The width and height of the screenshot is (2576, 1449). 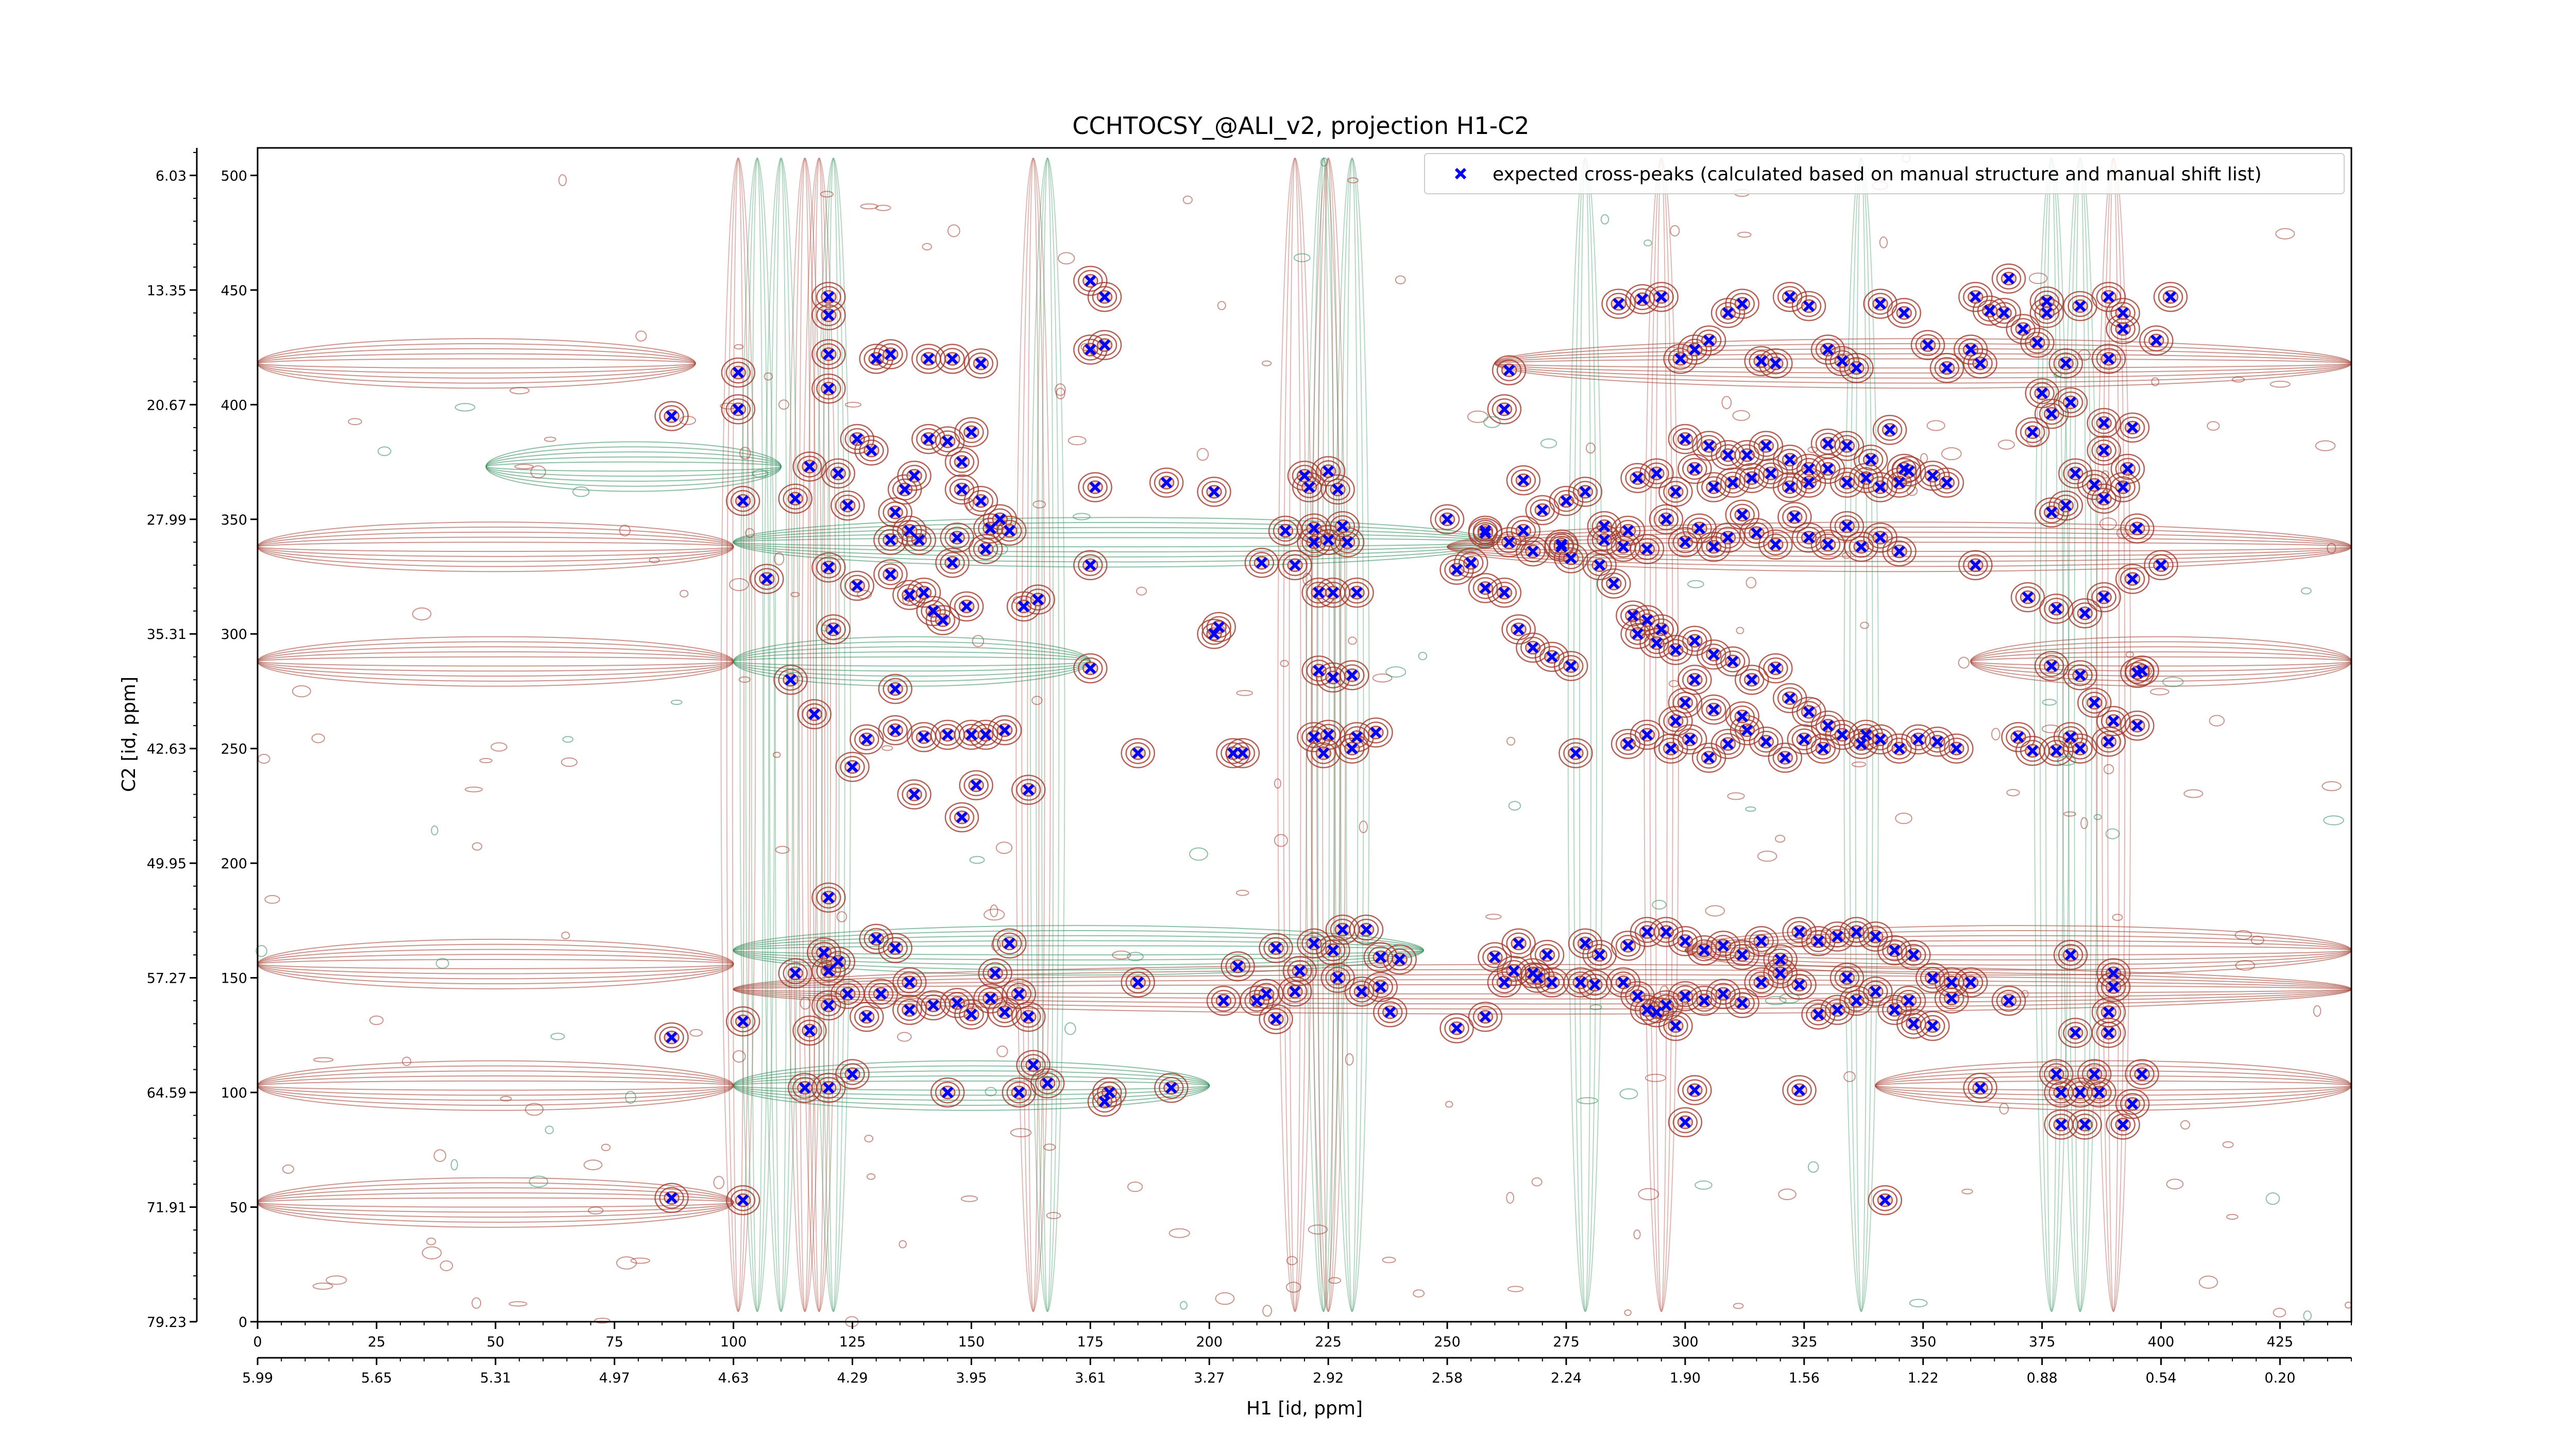 What do you see at coordinates (376, 1342) in the screenshot?
I see `x-tick-label: 25` at bounding box center [376, 1342].